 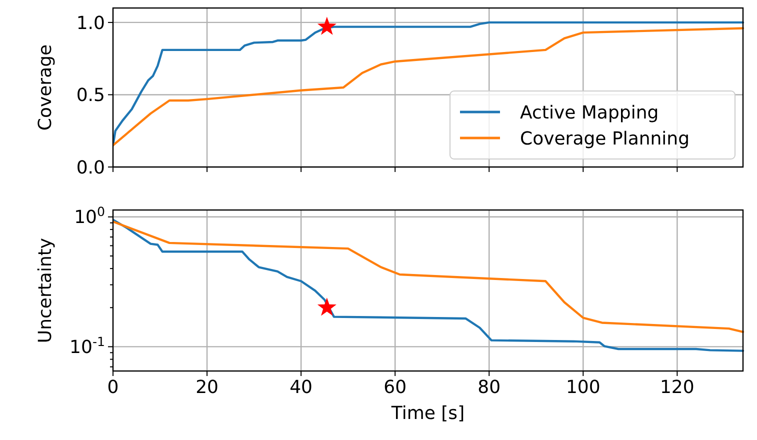 What do you see at coordinates (90, 167) in the screenshot?
I see `y-tick-label: 0.0` at bounding box center [90, 167].